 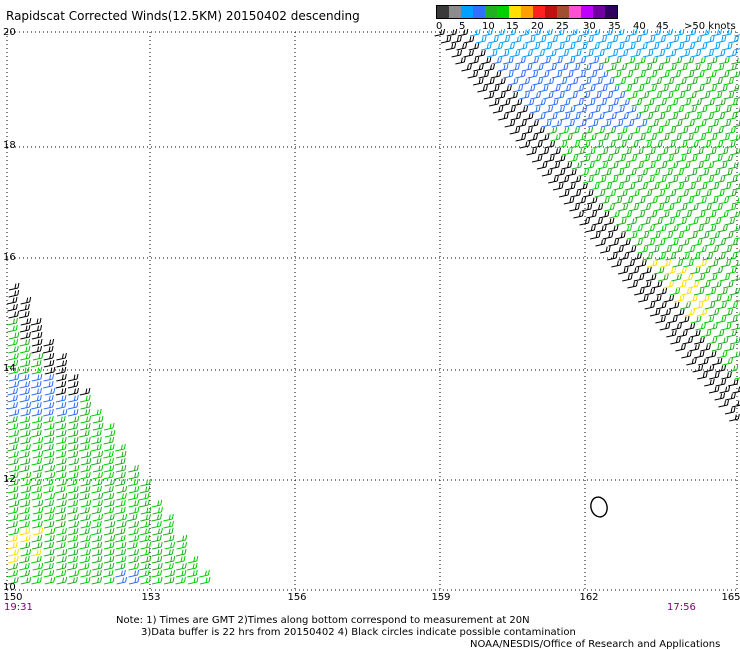 What do you see at coordinates (639, 26) in the screenshot?
I see `legend-label: 40` at bounding box center [639, 26].